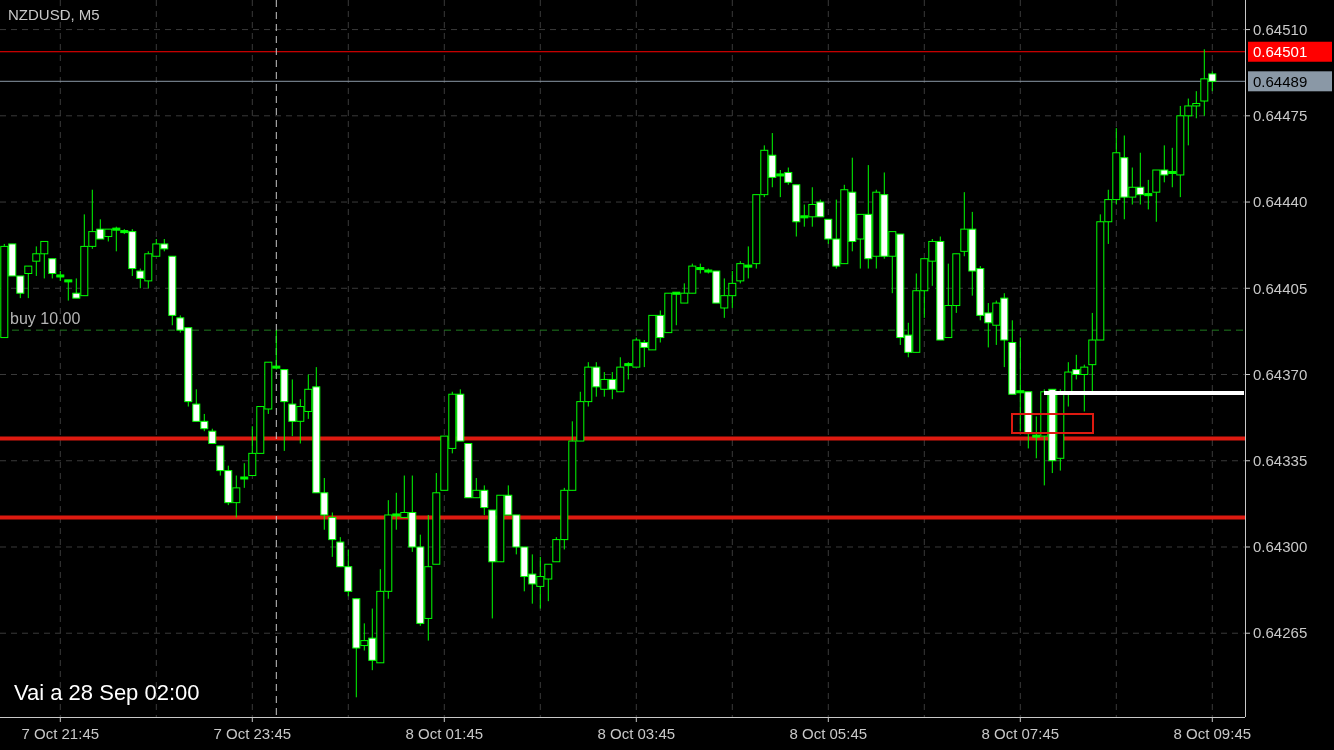  I want to click on x-tick-label: 7 Oct 23:45, so click(252, 733).